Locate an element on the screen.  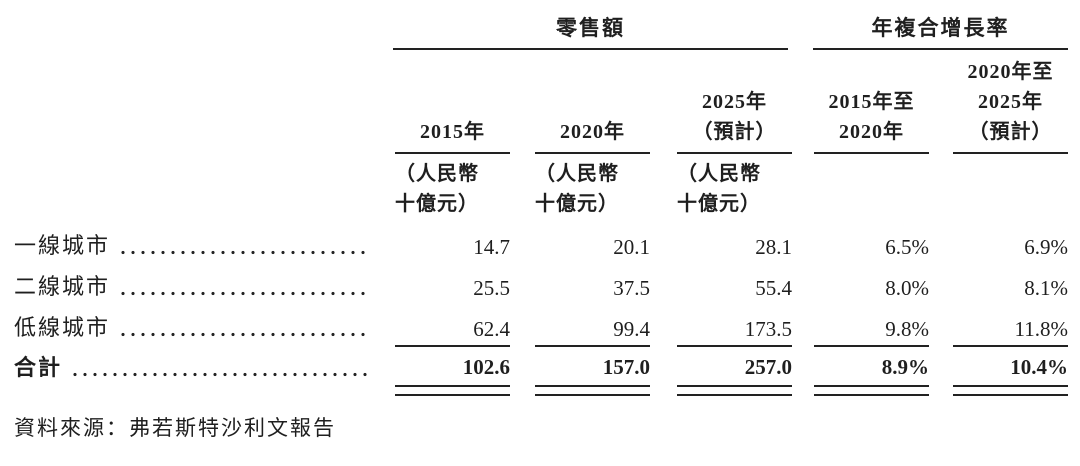
value-cell: 6.5% is located at coordinates (907, 247).